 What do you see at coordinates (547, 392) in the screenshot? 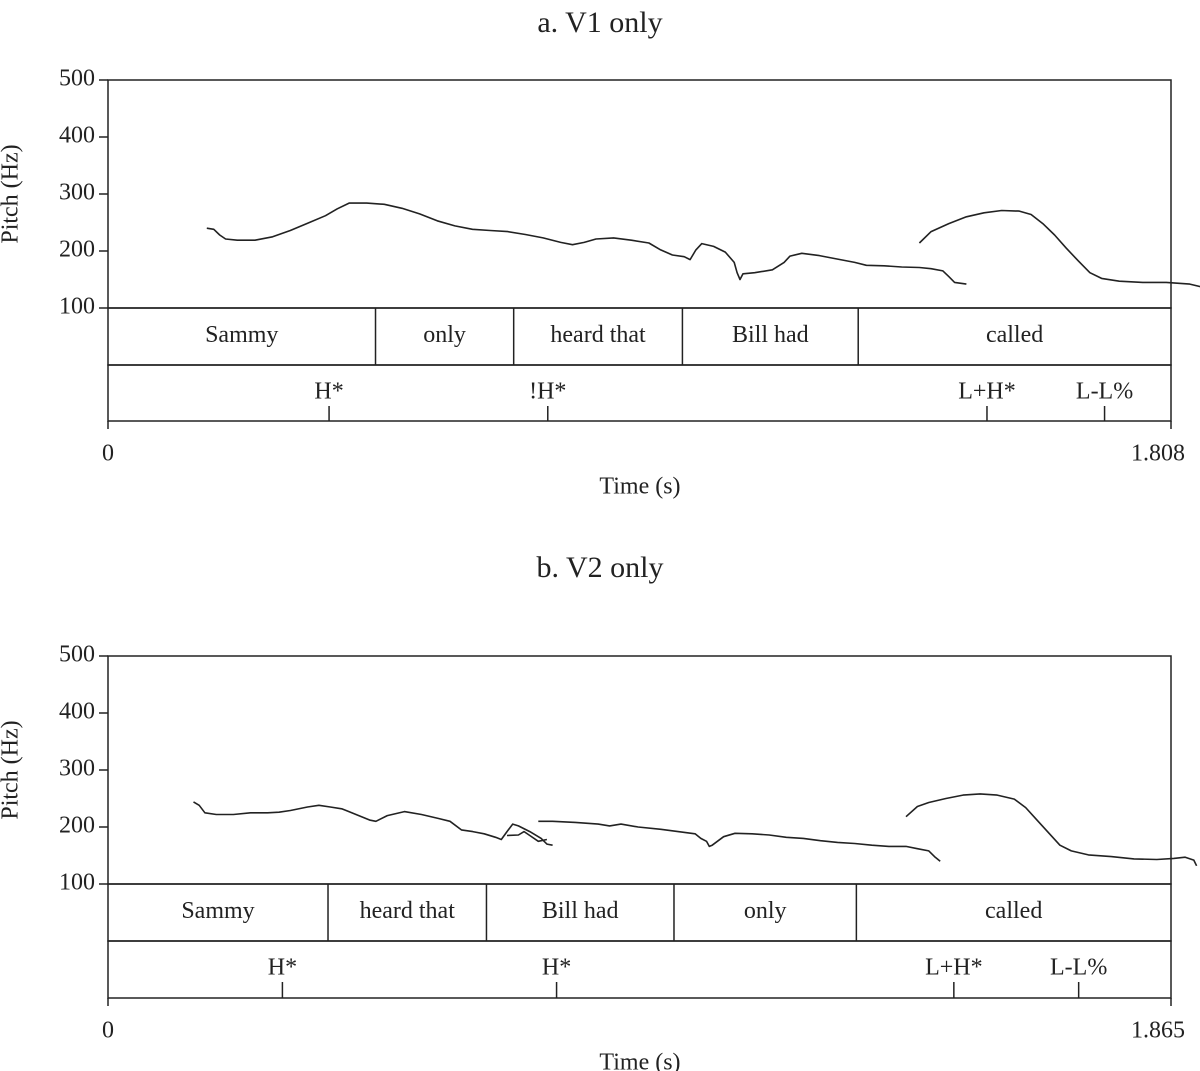
I see `tone-label: !H*` at bounding box center [547, 392].